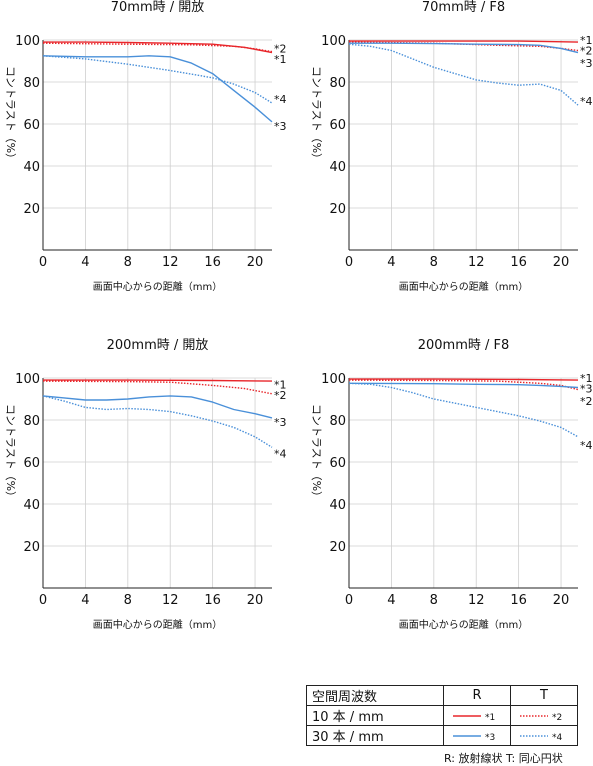  I want to click on legend-header-label: 空間周波数, so click(375, 695).